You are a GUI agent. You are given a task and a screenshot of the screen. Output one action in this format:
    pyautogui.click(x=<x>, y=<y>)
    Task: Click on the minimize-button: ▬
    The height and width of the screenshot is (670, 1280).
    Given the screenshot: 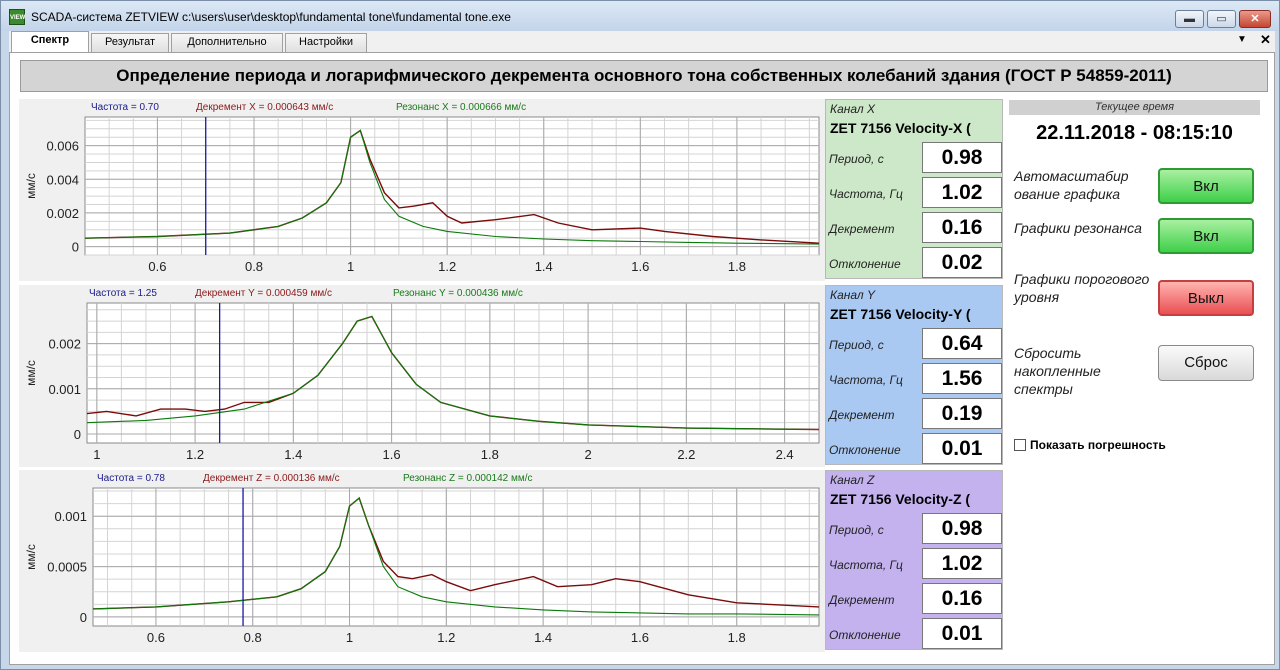 What is the action you would take?
    pyautogui.click(x=1189, y=19)
    